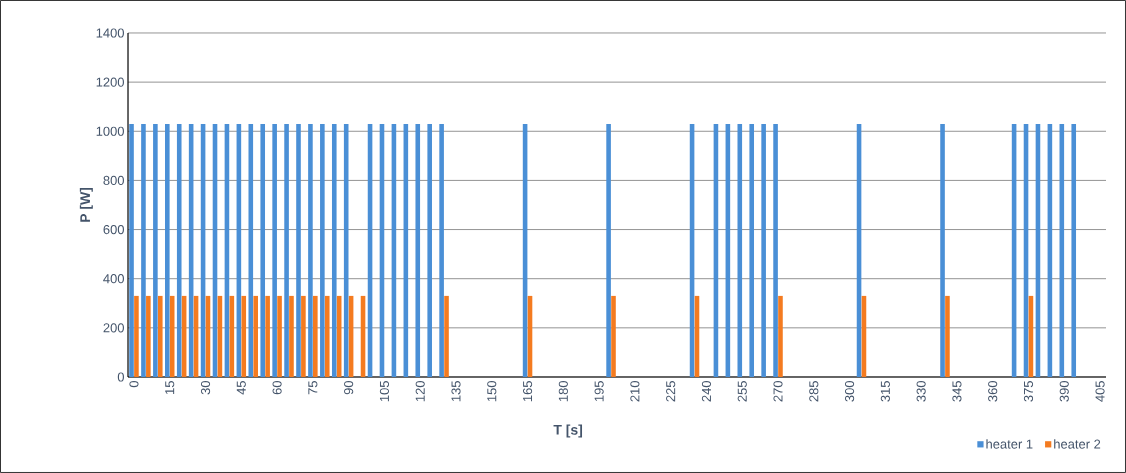 The width and height of the screenshot is (1126, 473). I want to click on y-tick-label: 0, so click(120, 377).